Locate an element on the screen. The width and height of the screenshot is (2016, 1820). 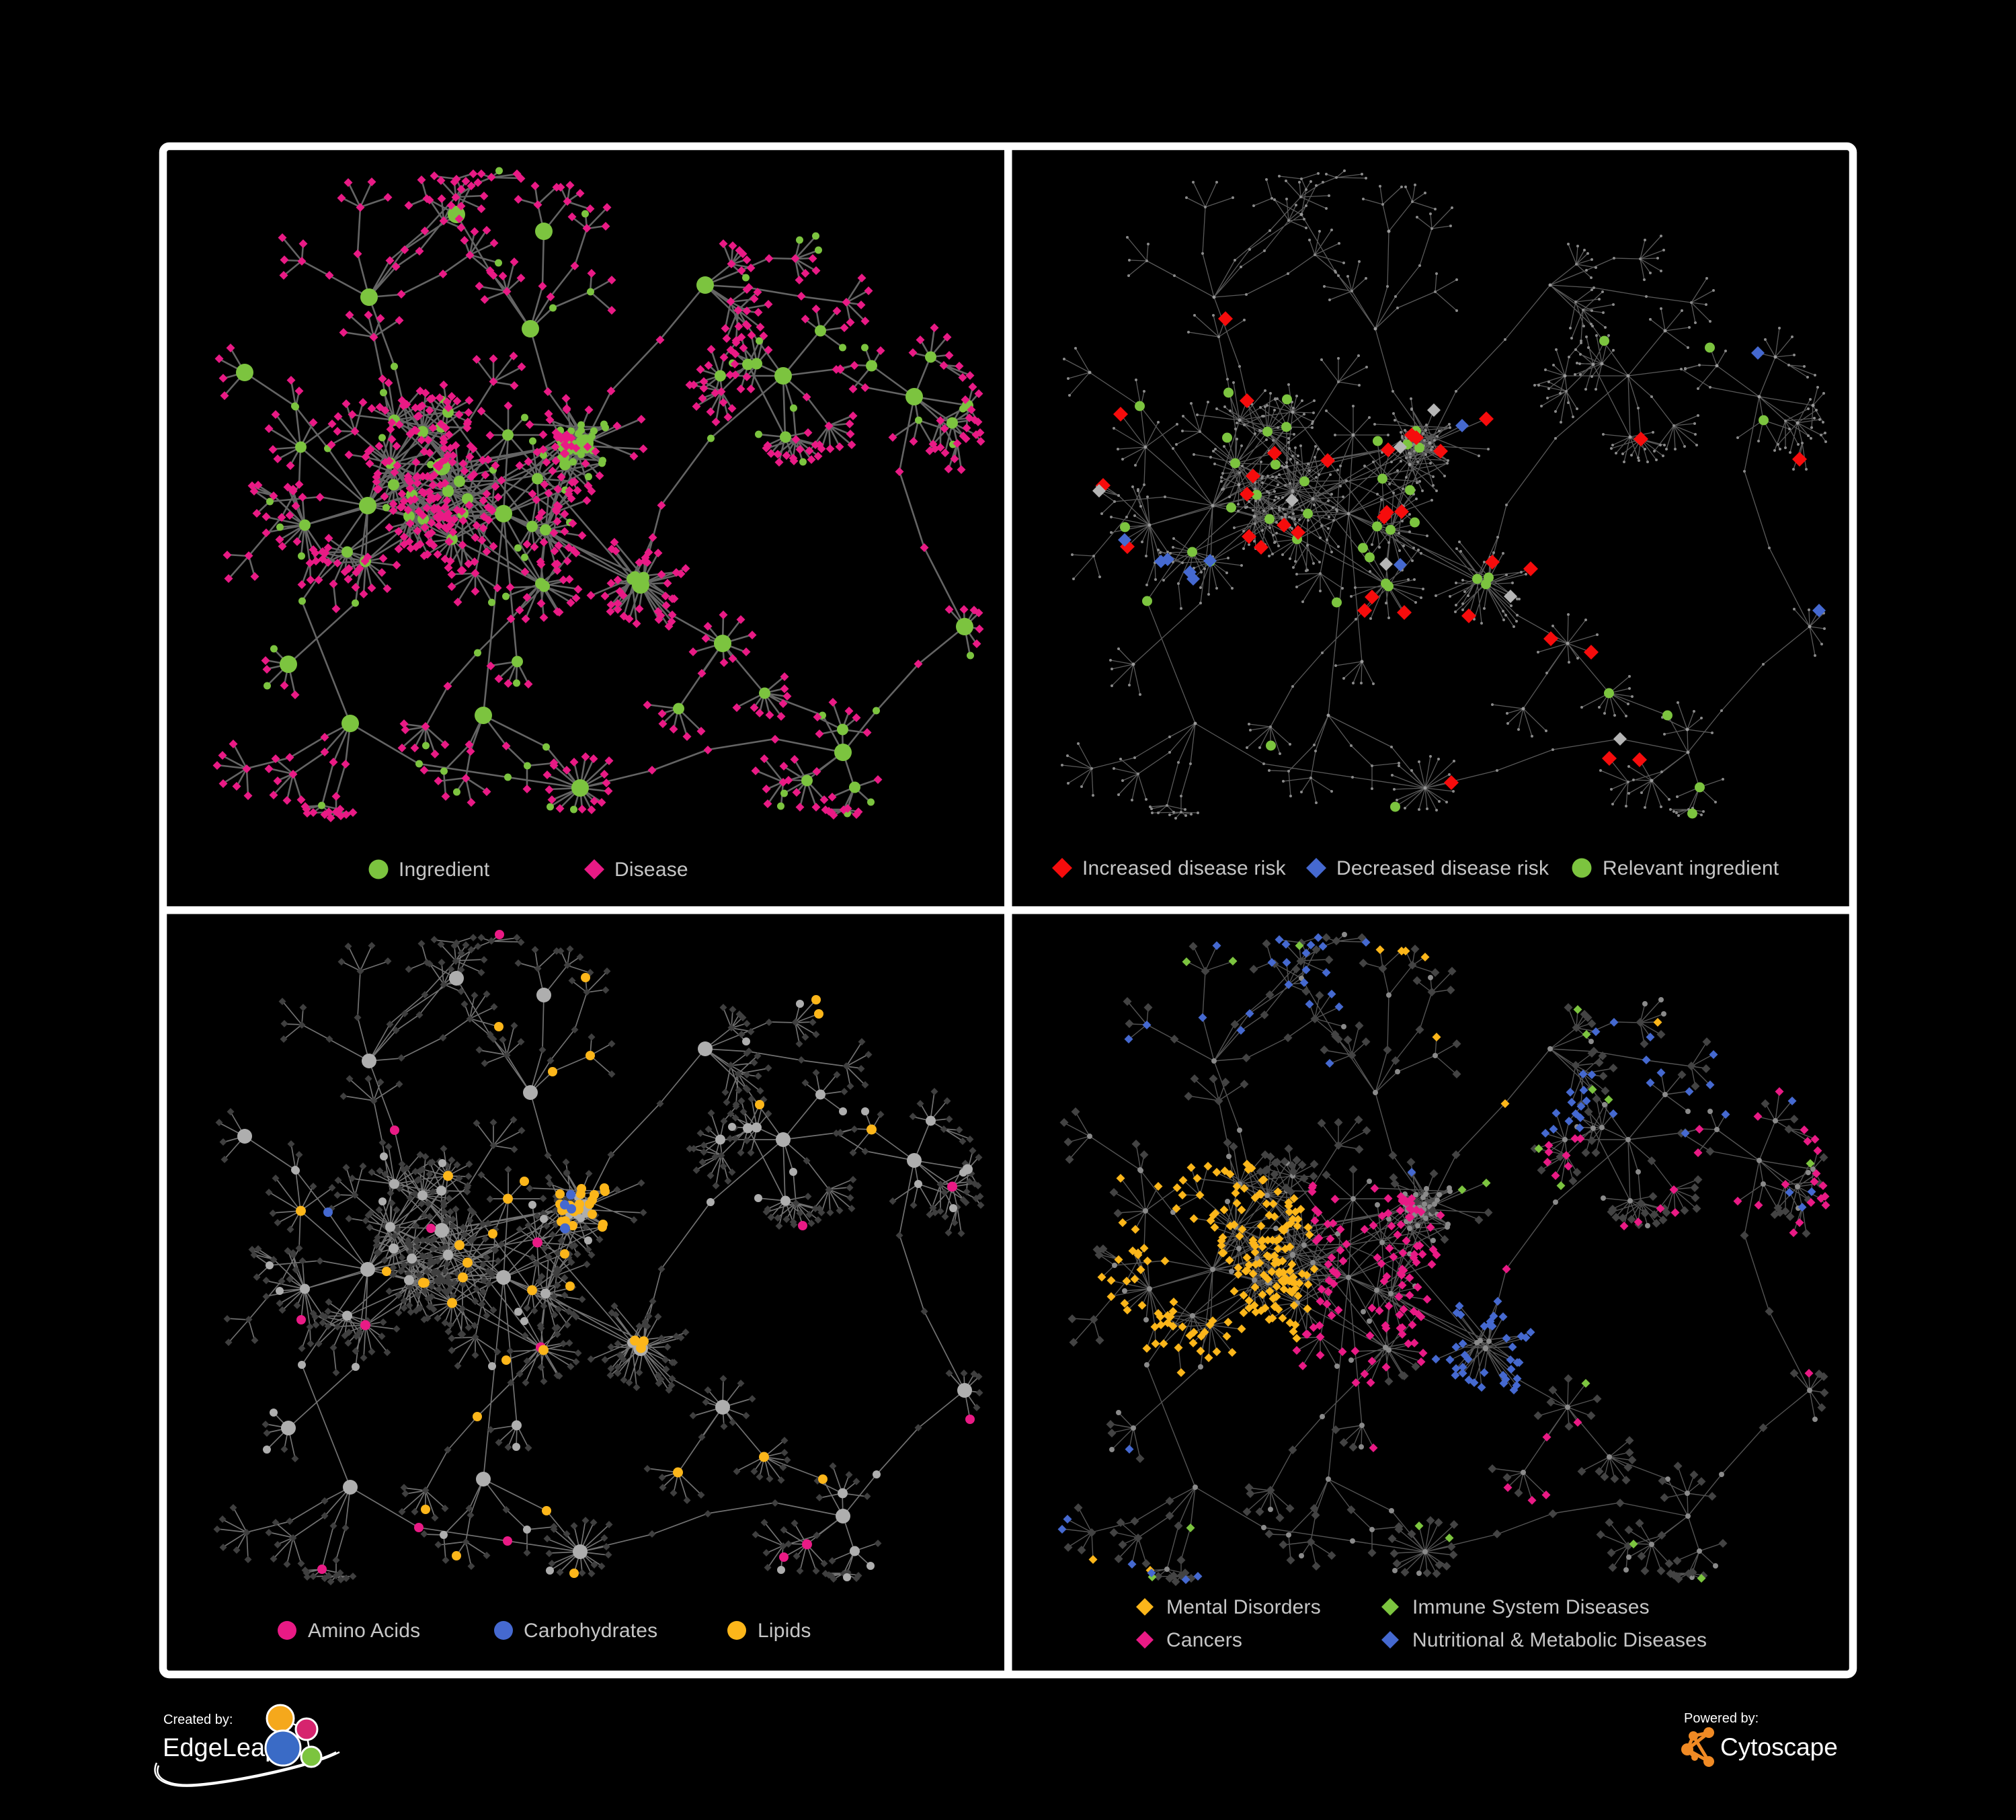
svg-text: Lipids is located at coordinates (784, 1631).